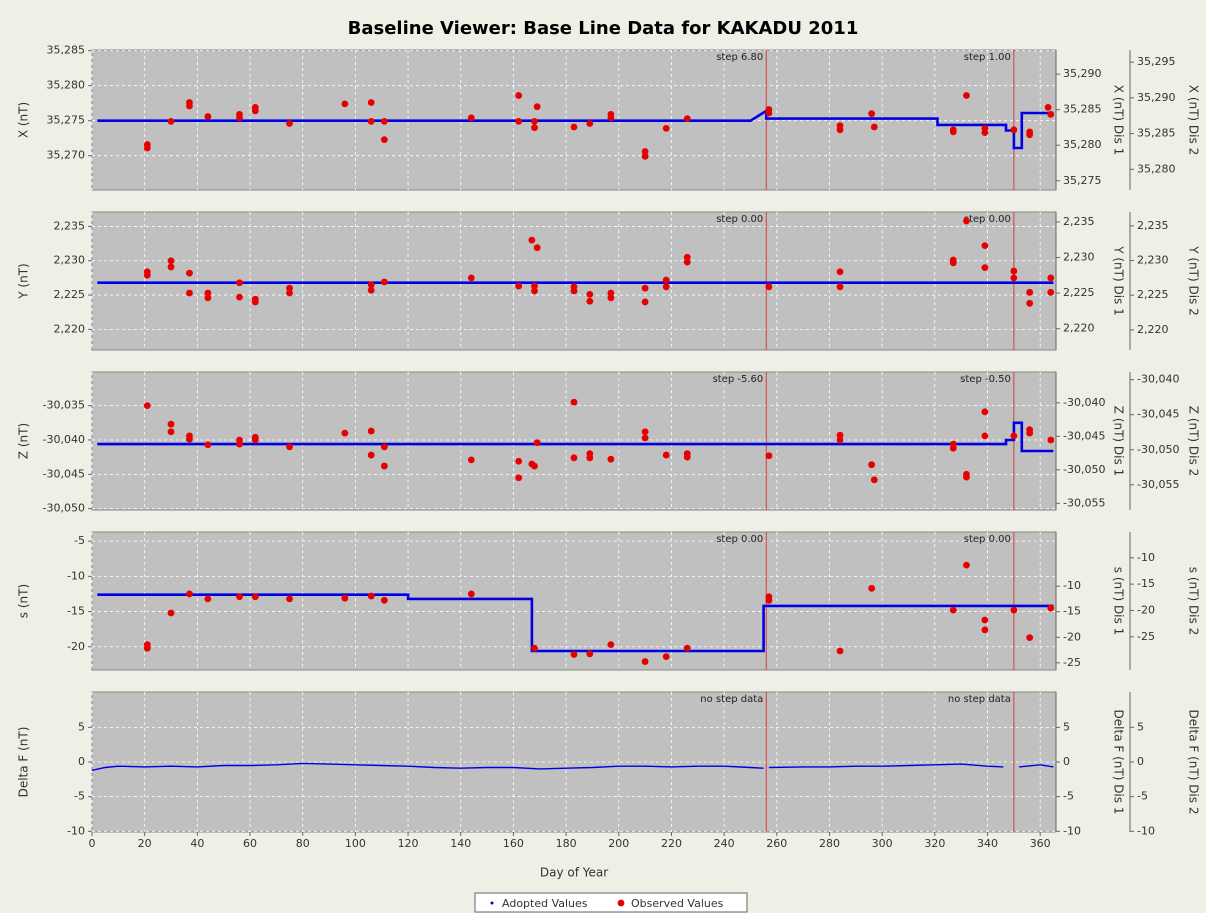 This screenshot has width=1206, height=913. I want to click on legend-marker, so click(492, 903).